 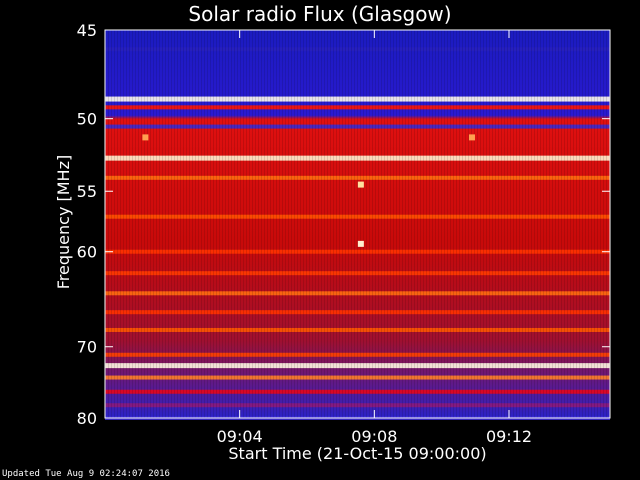 I want to click on x-tick-label: 09:04, so click(x=240, y=436).